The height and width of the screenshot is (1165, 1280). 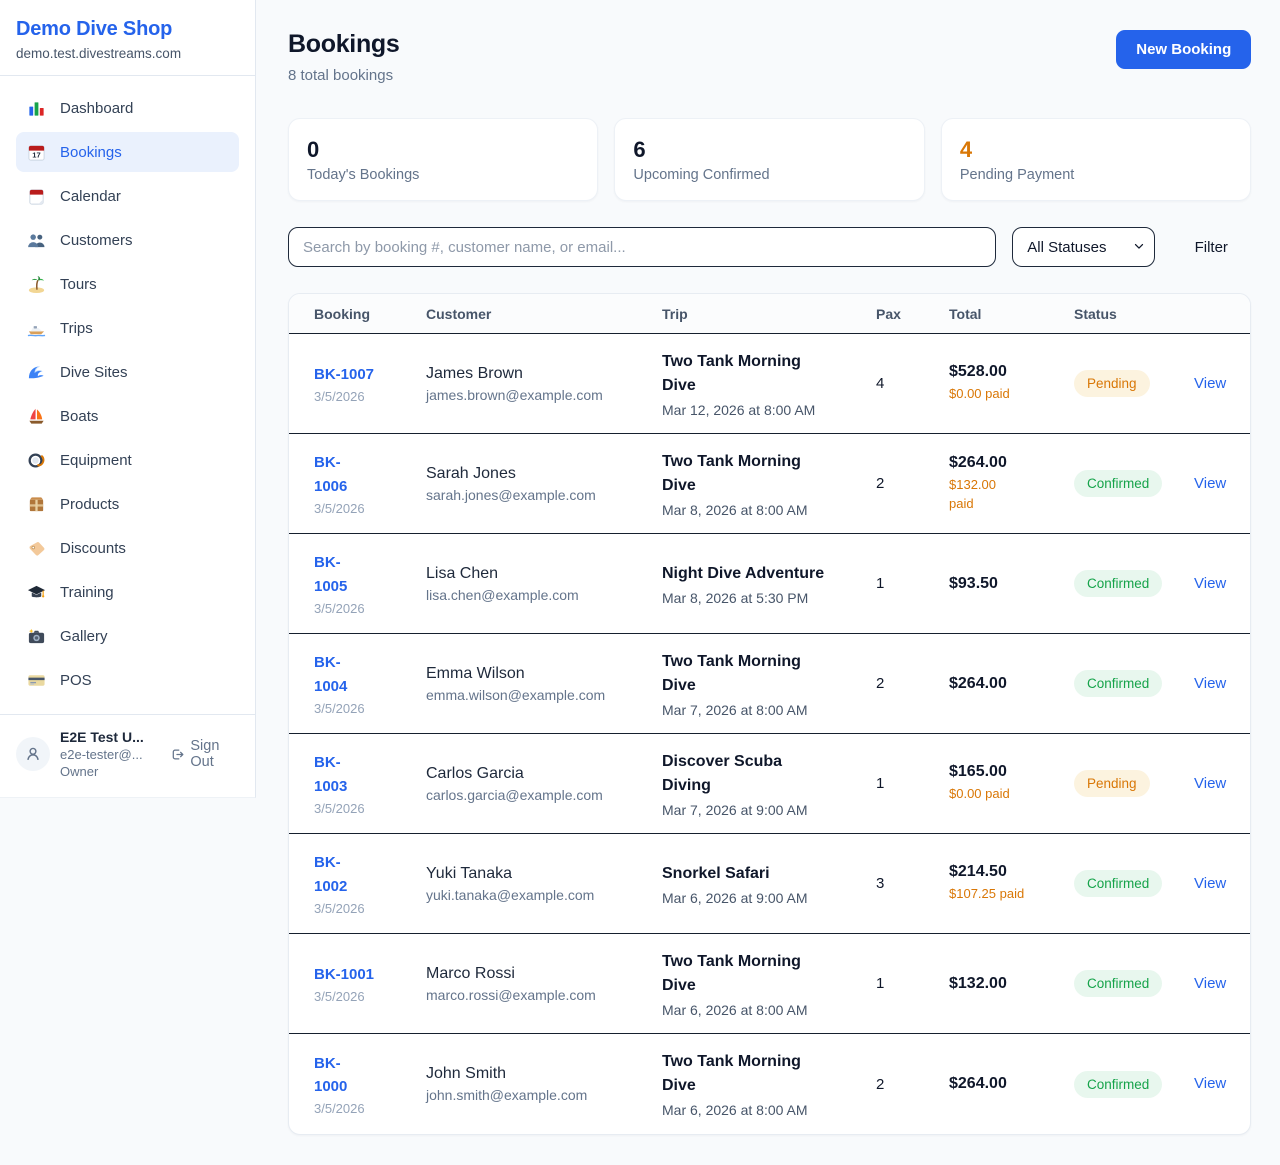 What do you see at coordinates (475, 773) in the screenshot?
I see `customer-name: Carlos Garcia` at bounding box center [475, 773].